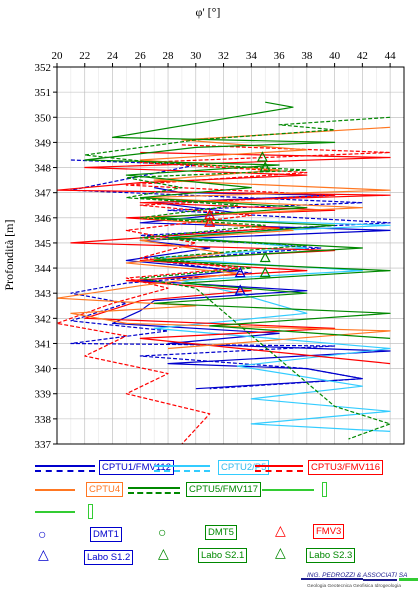 Image resolution: width=418 pixels, height=594 pixels. What do you see at coordinates (43, 395) in the screenshot?
I see `y-tick-label: 339` at bounding box center [43, 395].